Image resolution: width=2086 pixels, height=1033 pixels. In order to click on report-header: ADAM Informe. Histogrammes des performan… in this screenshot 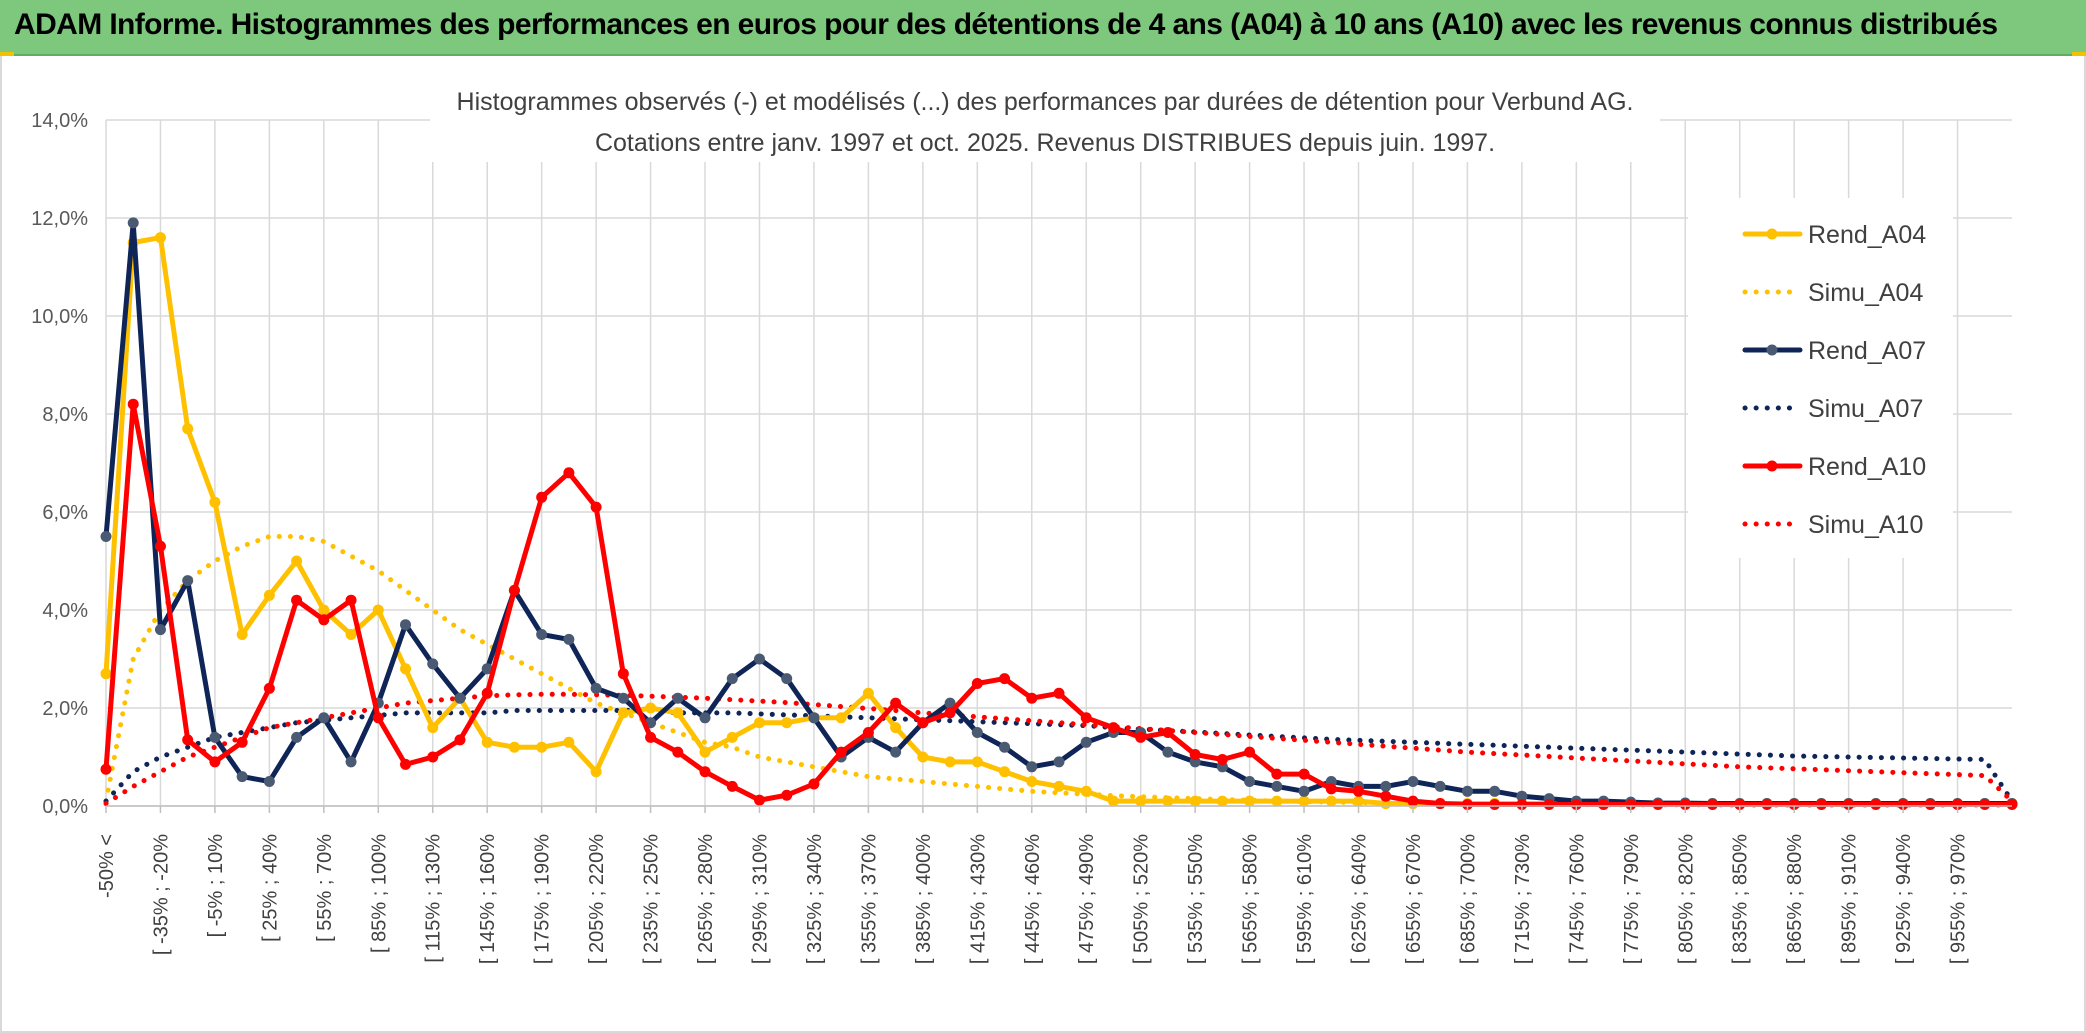, I will do `click(1043, 28)`.